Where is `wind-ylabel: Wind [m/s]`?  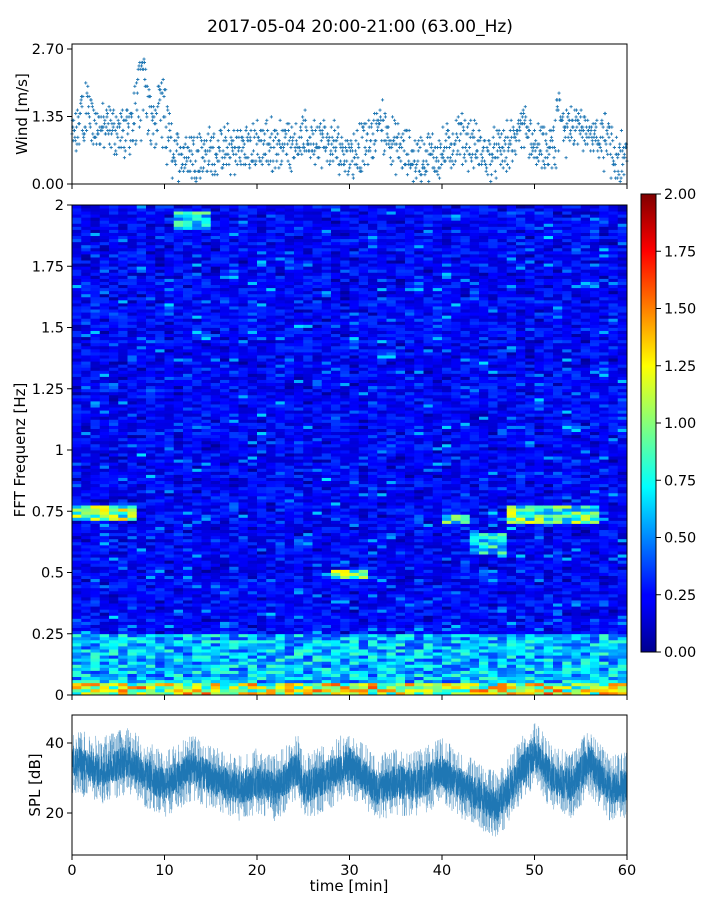
wind-ylabel: Wind [m/s] is located at coordinates (22, 114).